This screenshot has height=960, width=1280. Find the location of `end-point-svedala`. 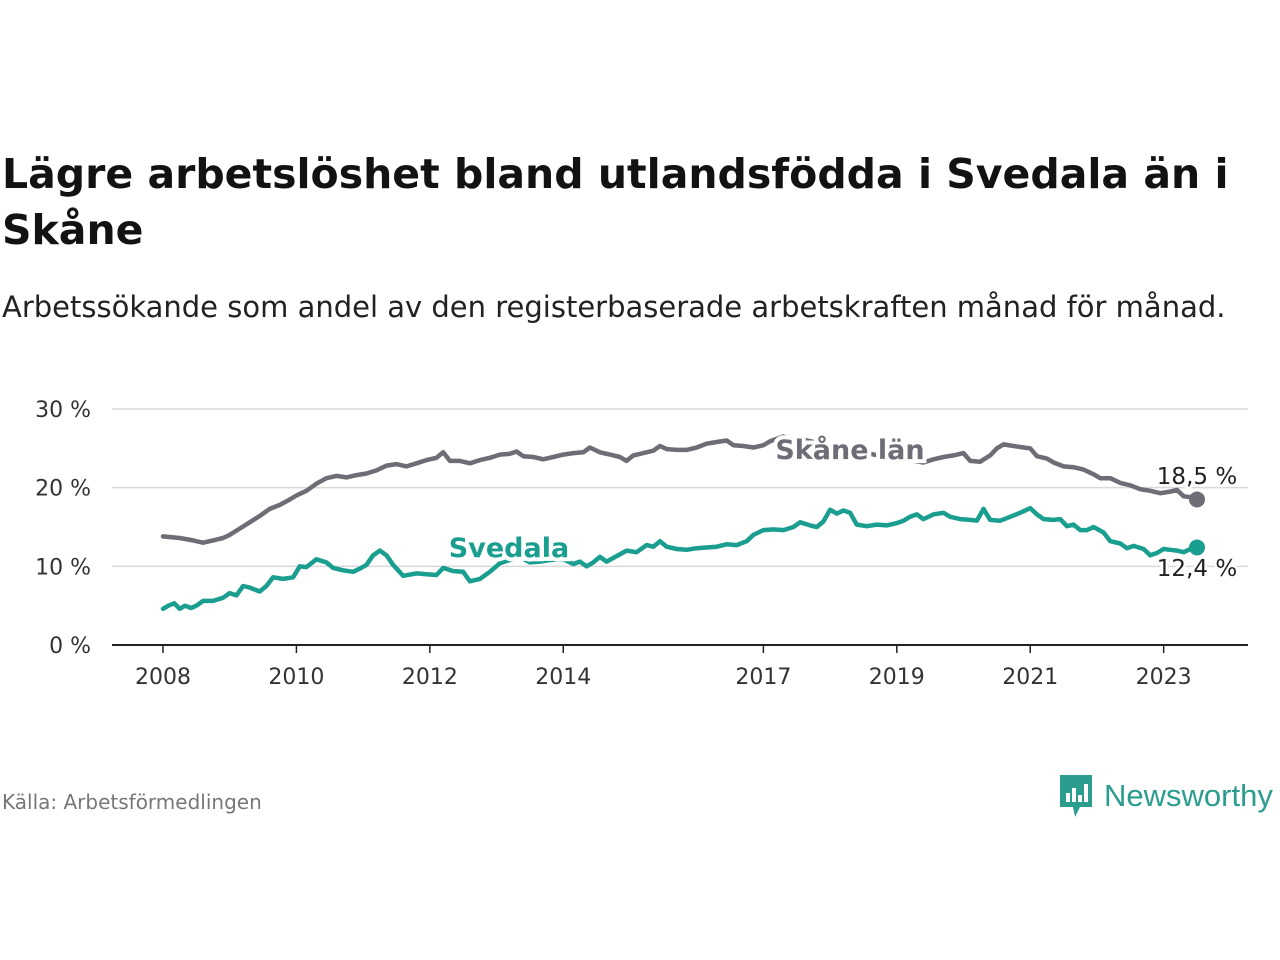

end-point-svedala is located at coordinates (1197, 547).